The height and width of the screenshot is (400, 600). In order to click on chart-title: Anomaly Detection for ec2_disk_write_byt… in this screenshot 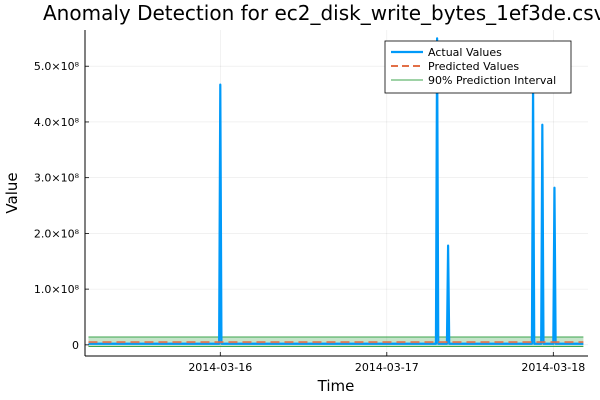, I will do `click(321, 13)`.